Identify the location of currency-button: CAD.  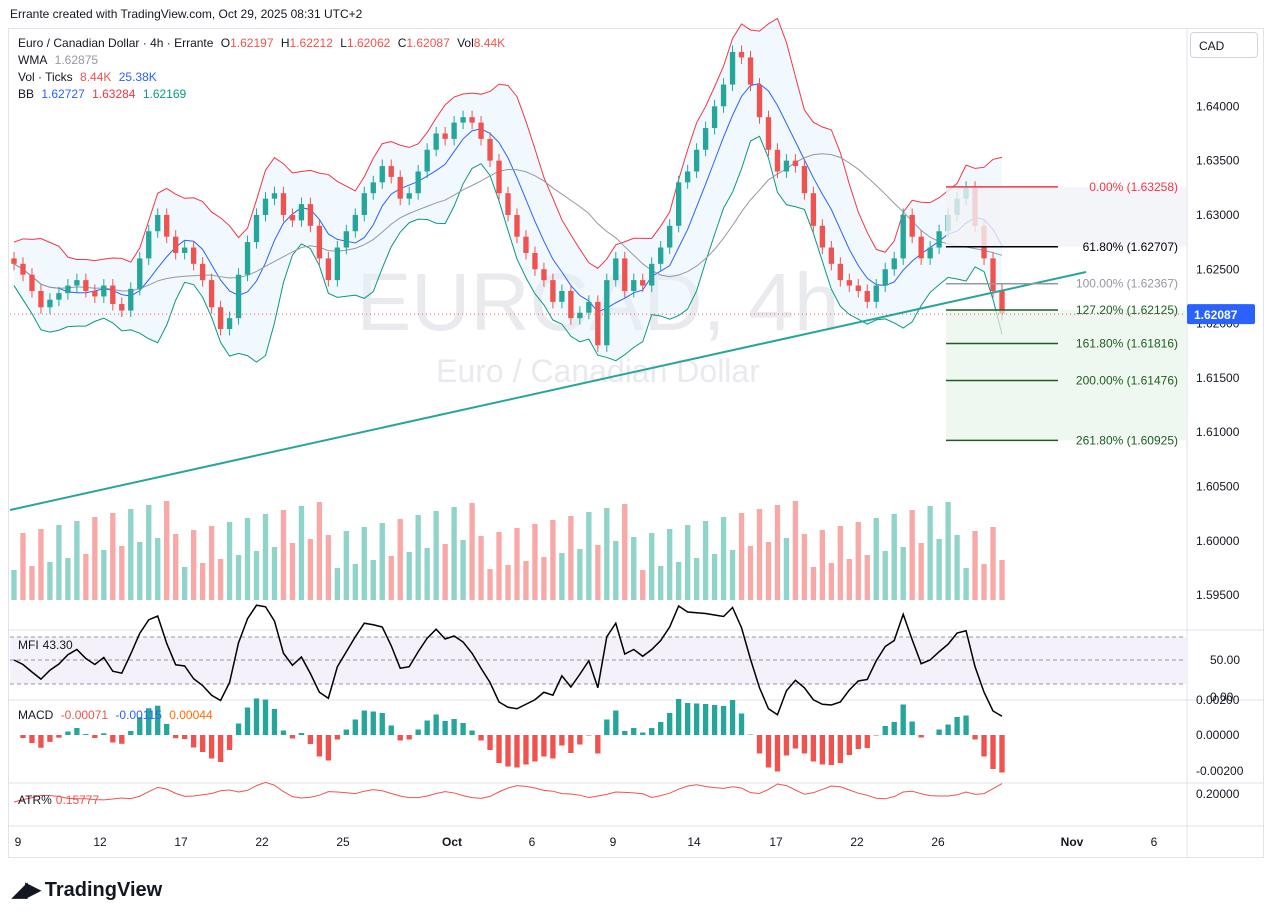
(1224, 45).